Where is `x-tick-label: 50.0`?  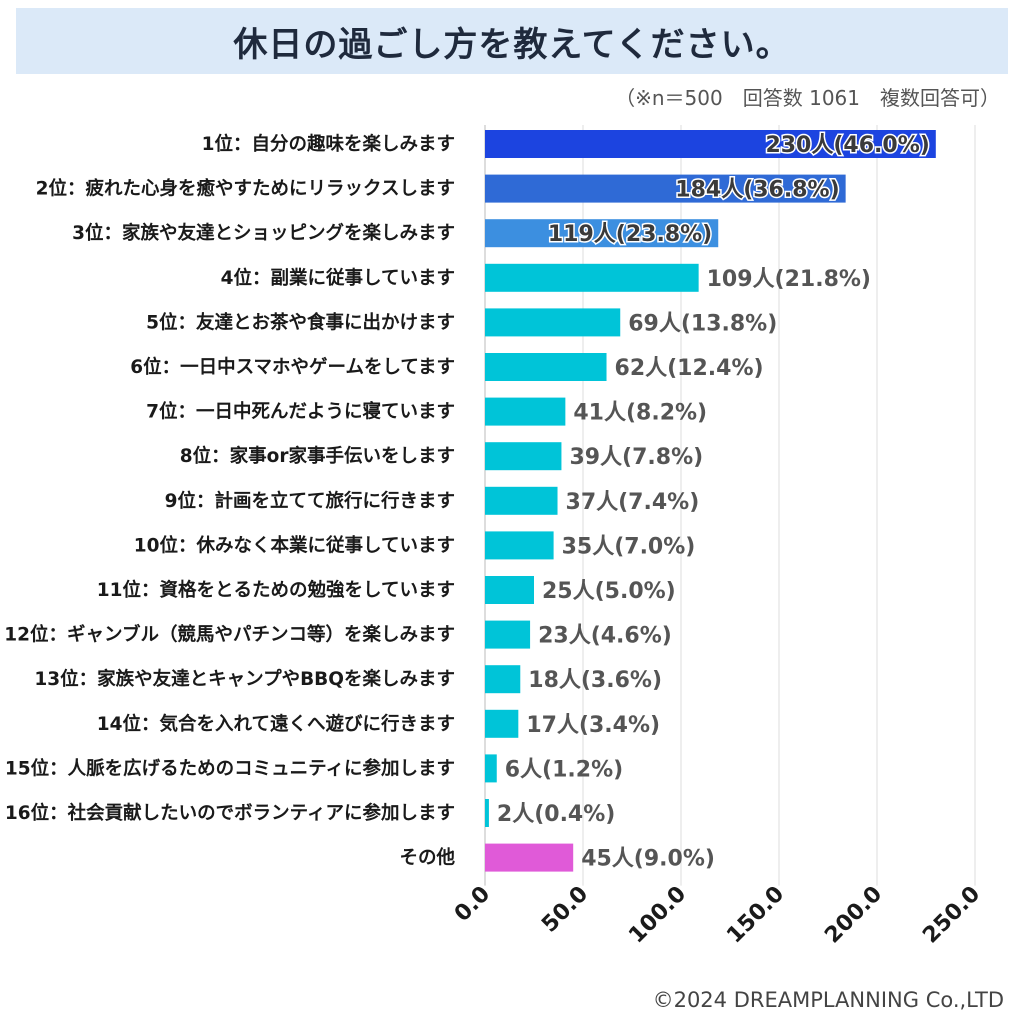
x-tick-label: 50.0 is located at coordinates (565, 910).